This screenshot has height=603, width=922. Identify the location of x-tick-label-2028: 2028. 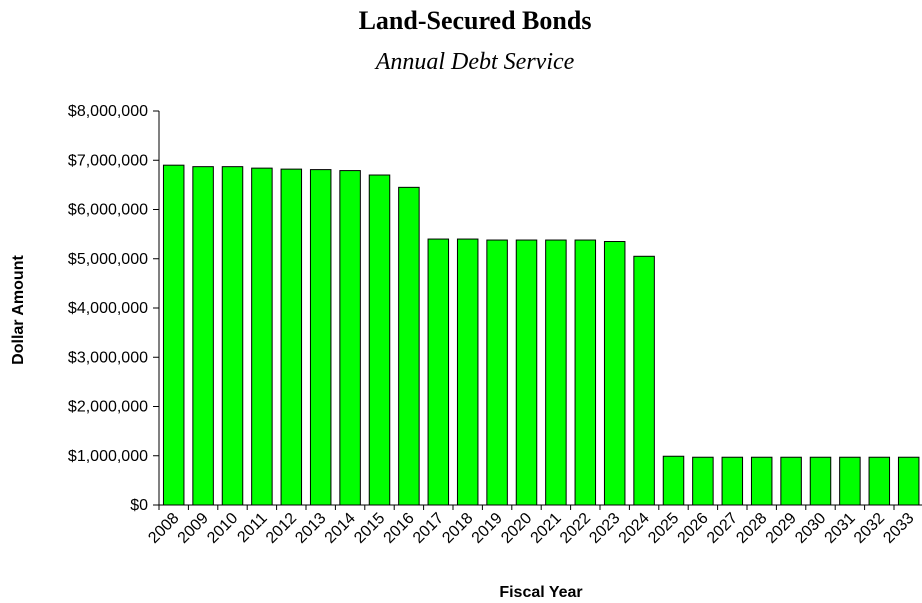
(751, 528).